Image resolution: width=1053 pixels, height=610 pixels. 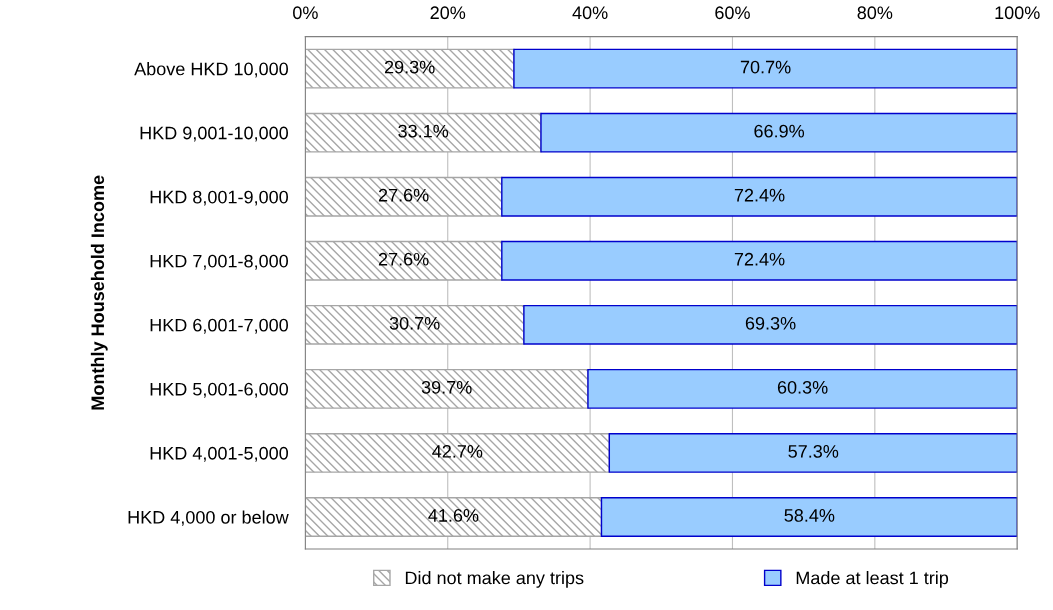 I want to click on data-label: 41.6%, so click(x=453, y=515).